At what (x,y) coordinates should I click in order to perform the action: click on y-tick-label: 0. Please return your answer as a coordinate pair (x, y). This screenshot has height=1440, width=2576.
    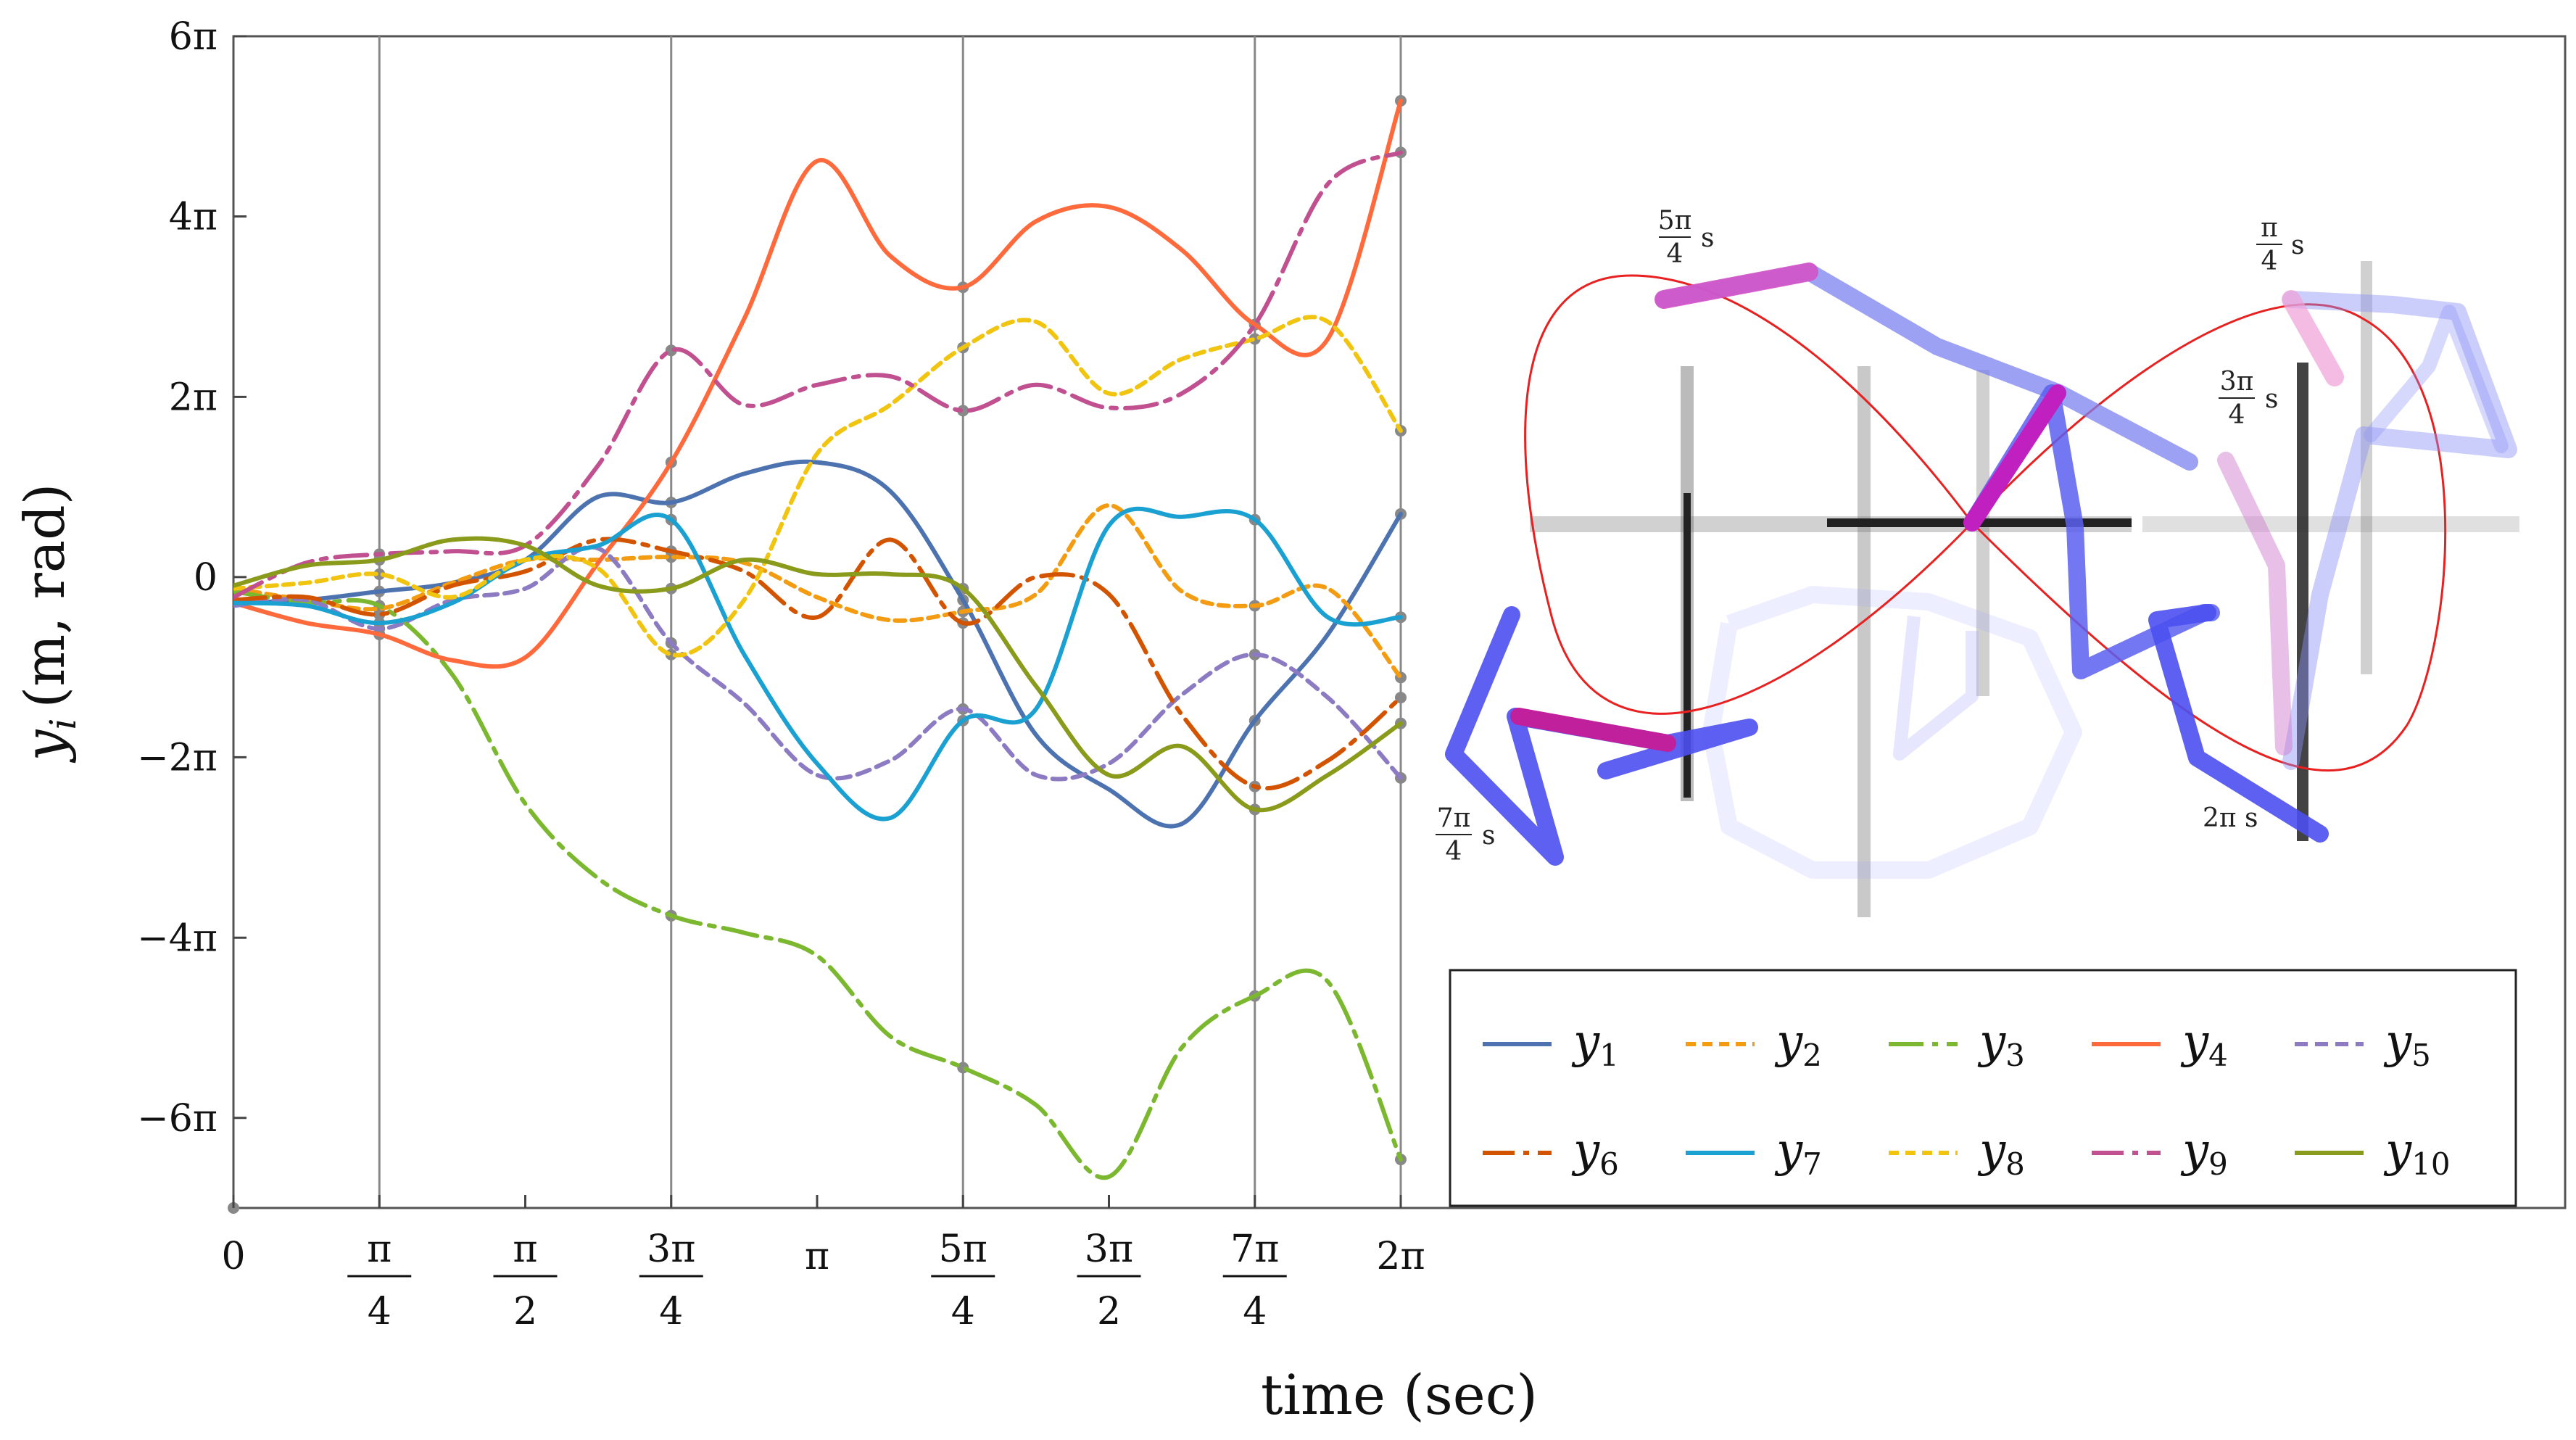
    Looking at the image, I should click on (206, 578).